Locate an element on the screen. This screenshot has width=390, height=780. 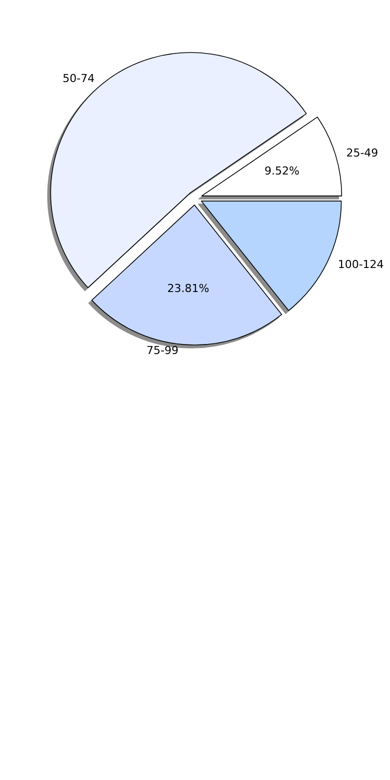
data-label: 9.52% is located at coordinates (282, 171).